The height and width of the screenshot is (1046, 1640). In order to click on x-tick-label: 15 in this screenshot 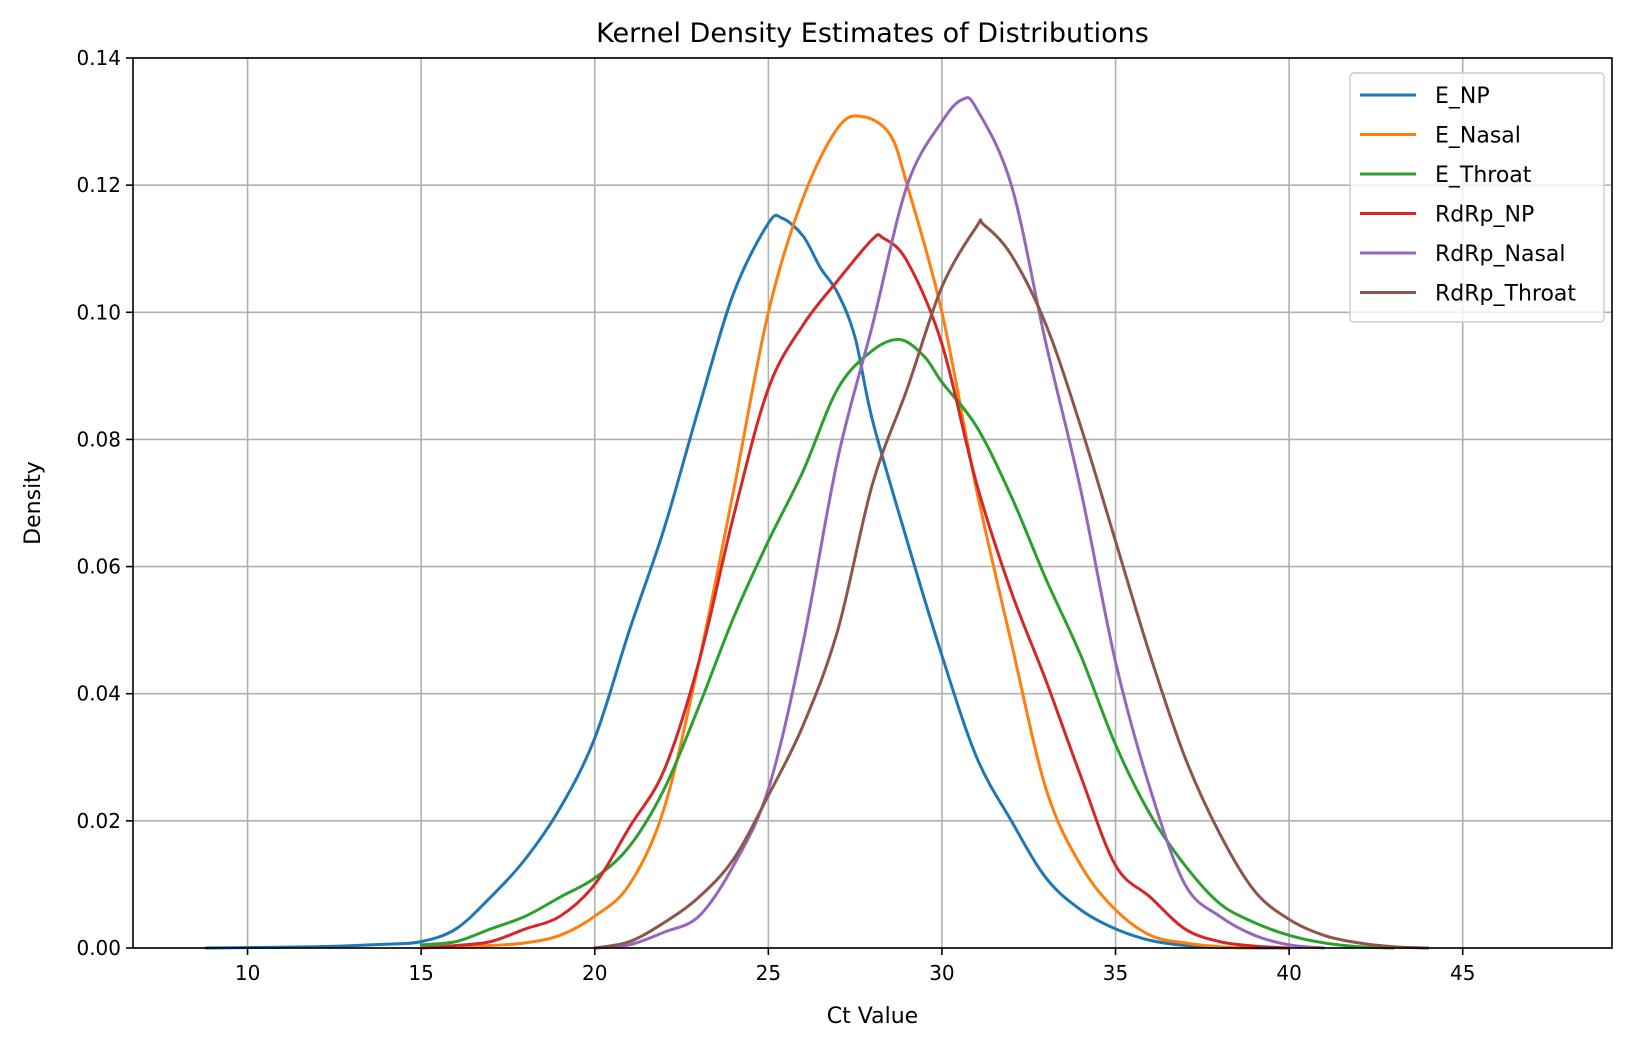, I will do `click(420, 973)`.